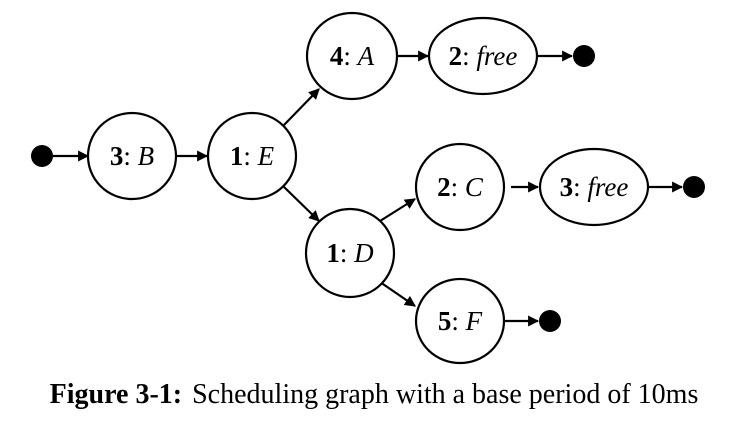  What do you see at coordinates (337, 56) in the screenshot?
I see `node-weight: 4` at bounding box center [337, 56].